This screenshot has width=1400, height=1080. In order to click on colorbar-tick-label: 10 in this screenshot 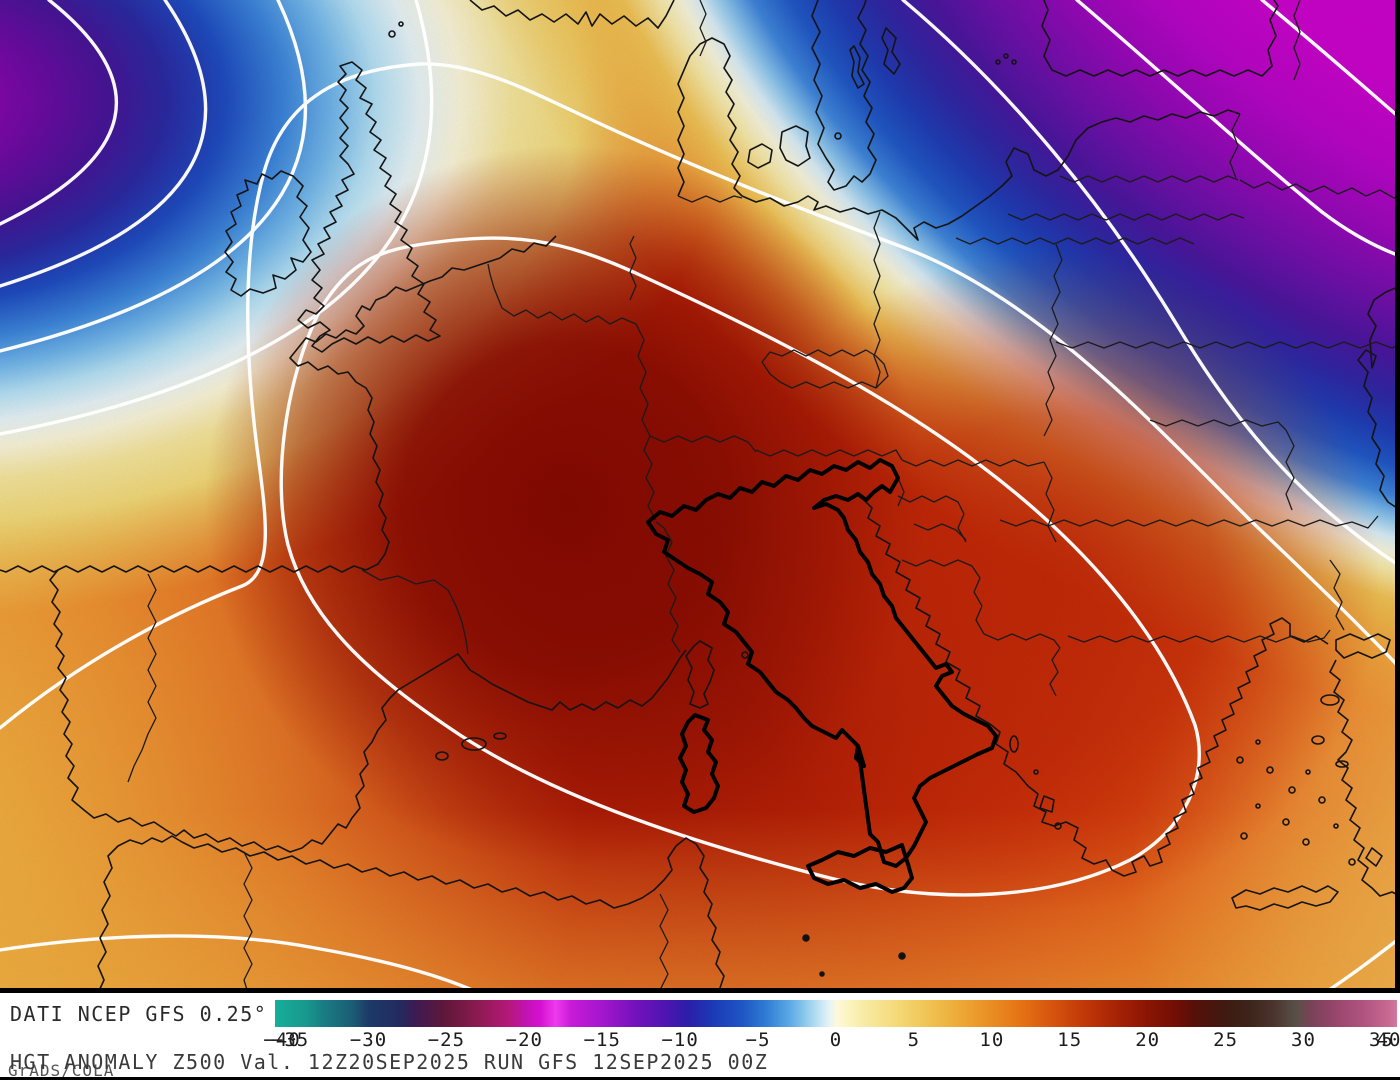, I will do `click(992, 1040)`.